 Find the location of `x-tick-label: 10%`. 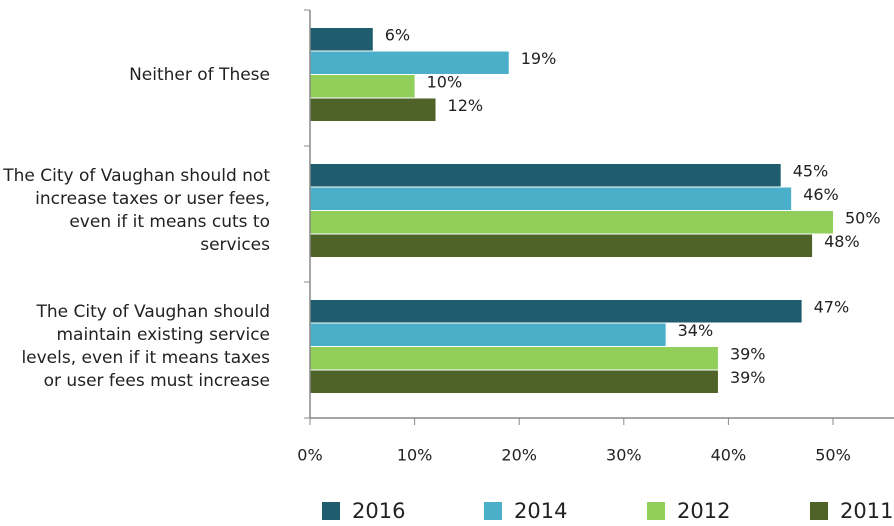

x-tick-label: 10% is located at coordinates (415, 455).